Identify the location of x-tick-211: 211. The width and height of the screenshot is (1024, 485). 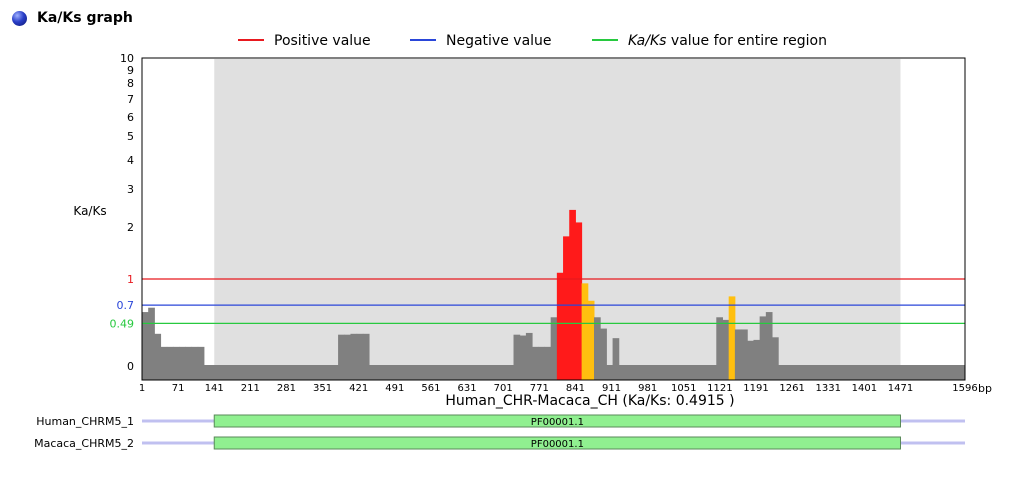
(250, 388).